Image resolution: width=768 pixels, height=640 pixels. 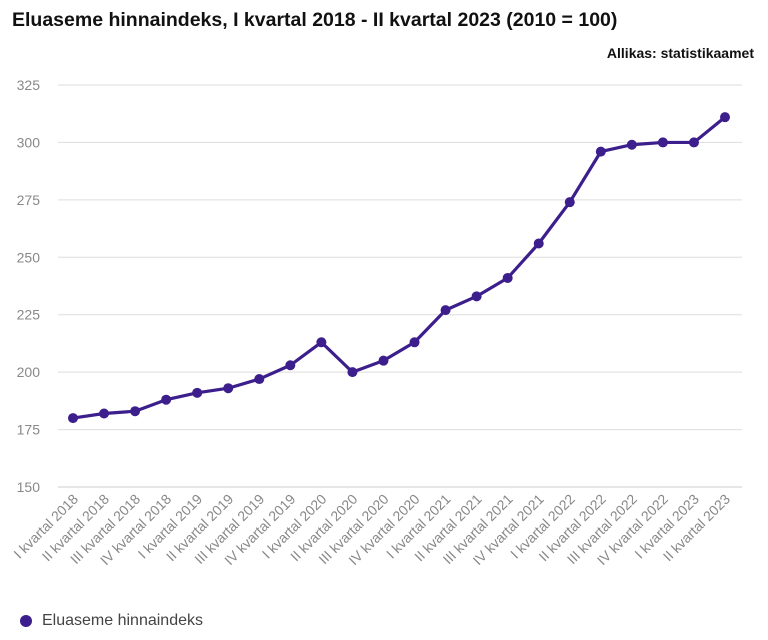 What do you see at coordinates (29, 286) in the screenshot?
I see `y-axis-ticks: 150 175 200 225 250 275 300 325` at bounding box center [29, 286].